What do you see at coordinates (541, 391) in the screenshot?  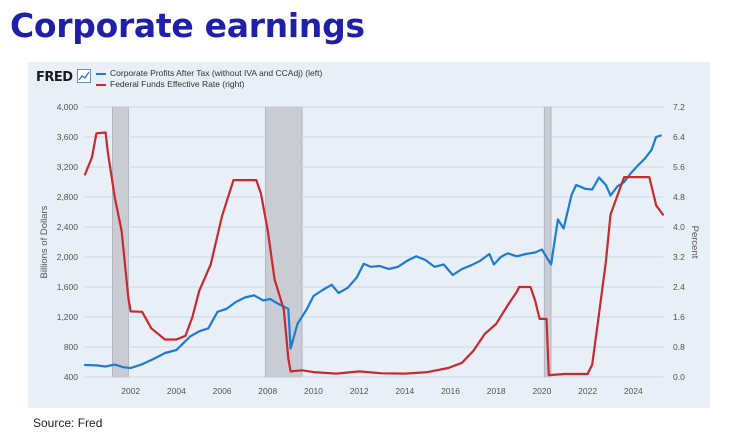 I see `x-tick-label: 2020` at bounding box center [541, 391].